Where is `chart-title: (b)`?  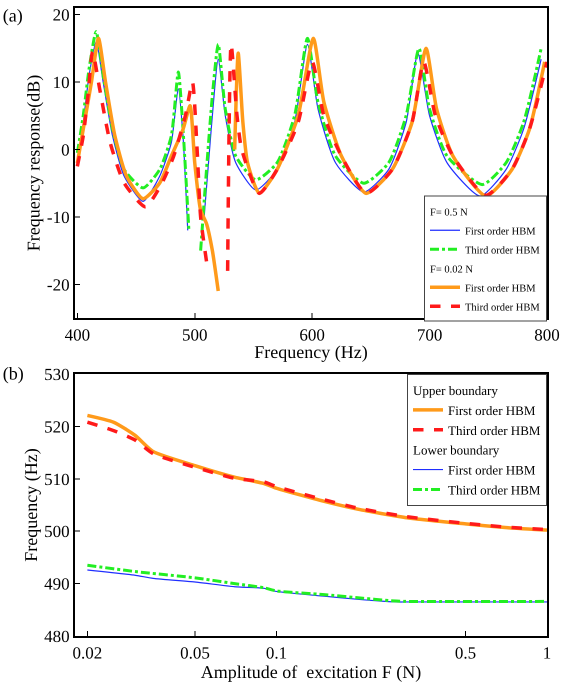
chart-title: (b) is located at coordinates (13, 373).